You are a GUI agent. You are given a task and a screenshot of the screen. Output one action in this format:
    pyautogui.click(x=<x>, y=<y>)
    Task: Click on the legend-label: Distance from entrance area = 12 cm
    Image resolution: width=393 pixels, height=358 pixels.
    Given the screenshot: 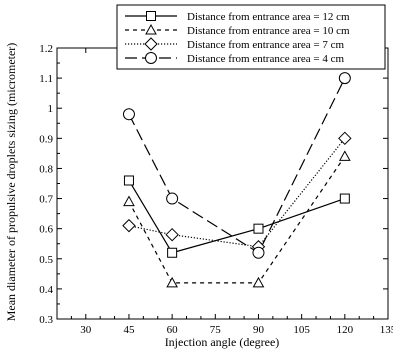 What is the action you would take?
    pyautogui.click(x=268, y=17)
    